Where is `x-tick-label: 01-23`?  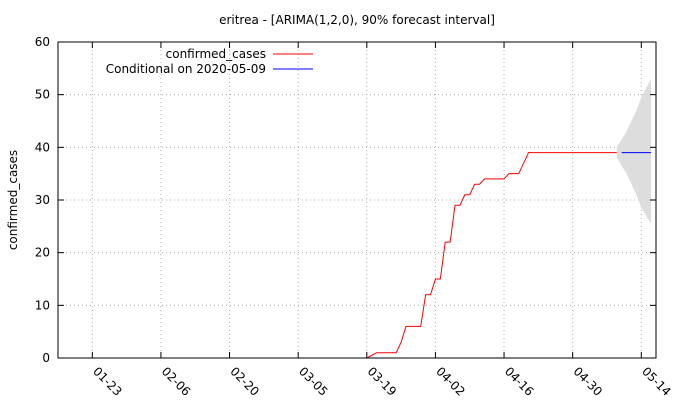
x-tick-label: 01-23 is located at coordinates (107, 381).